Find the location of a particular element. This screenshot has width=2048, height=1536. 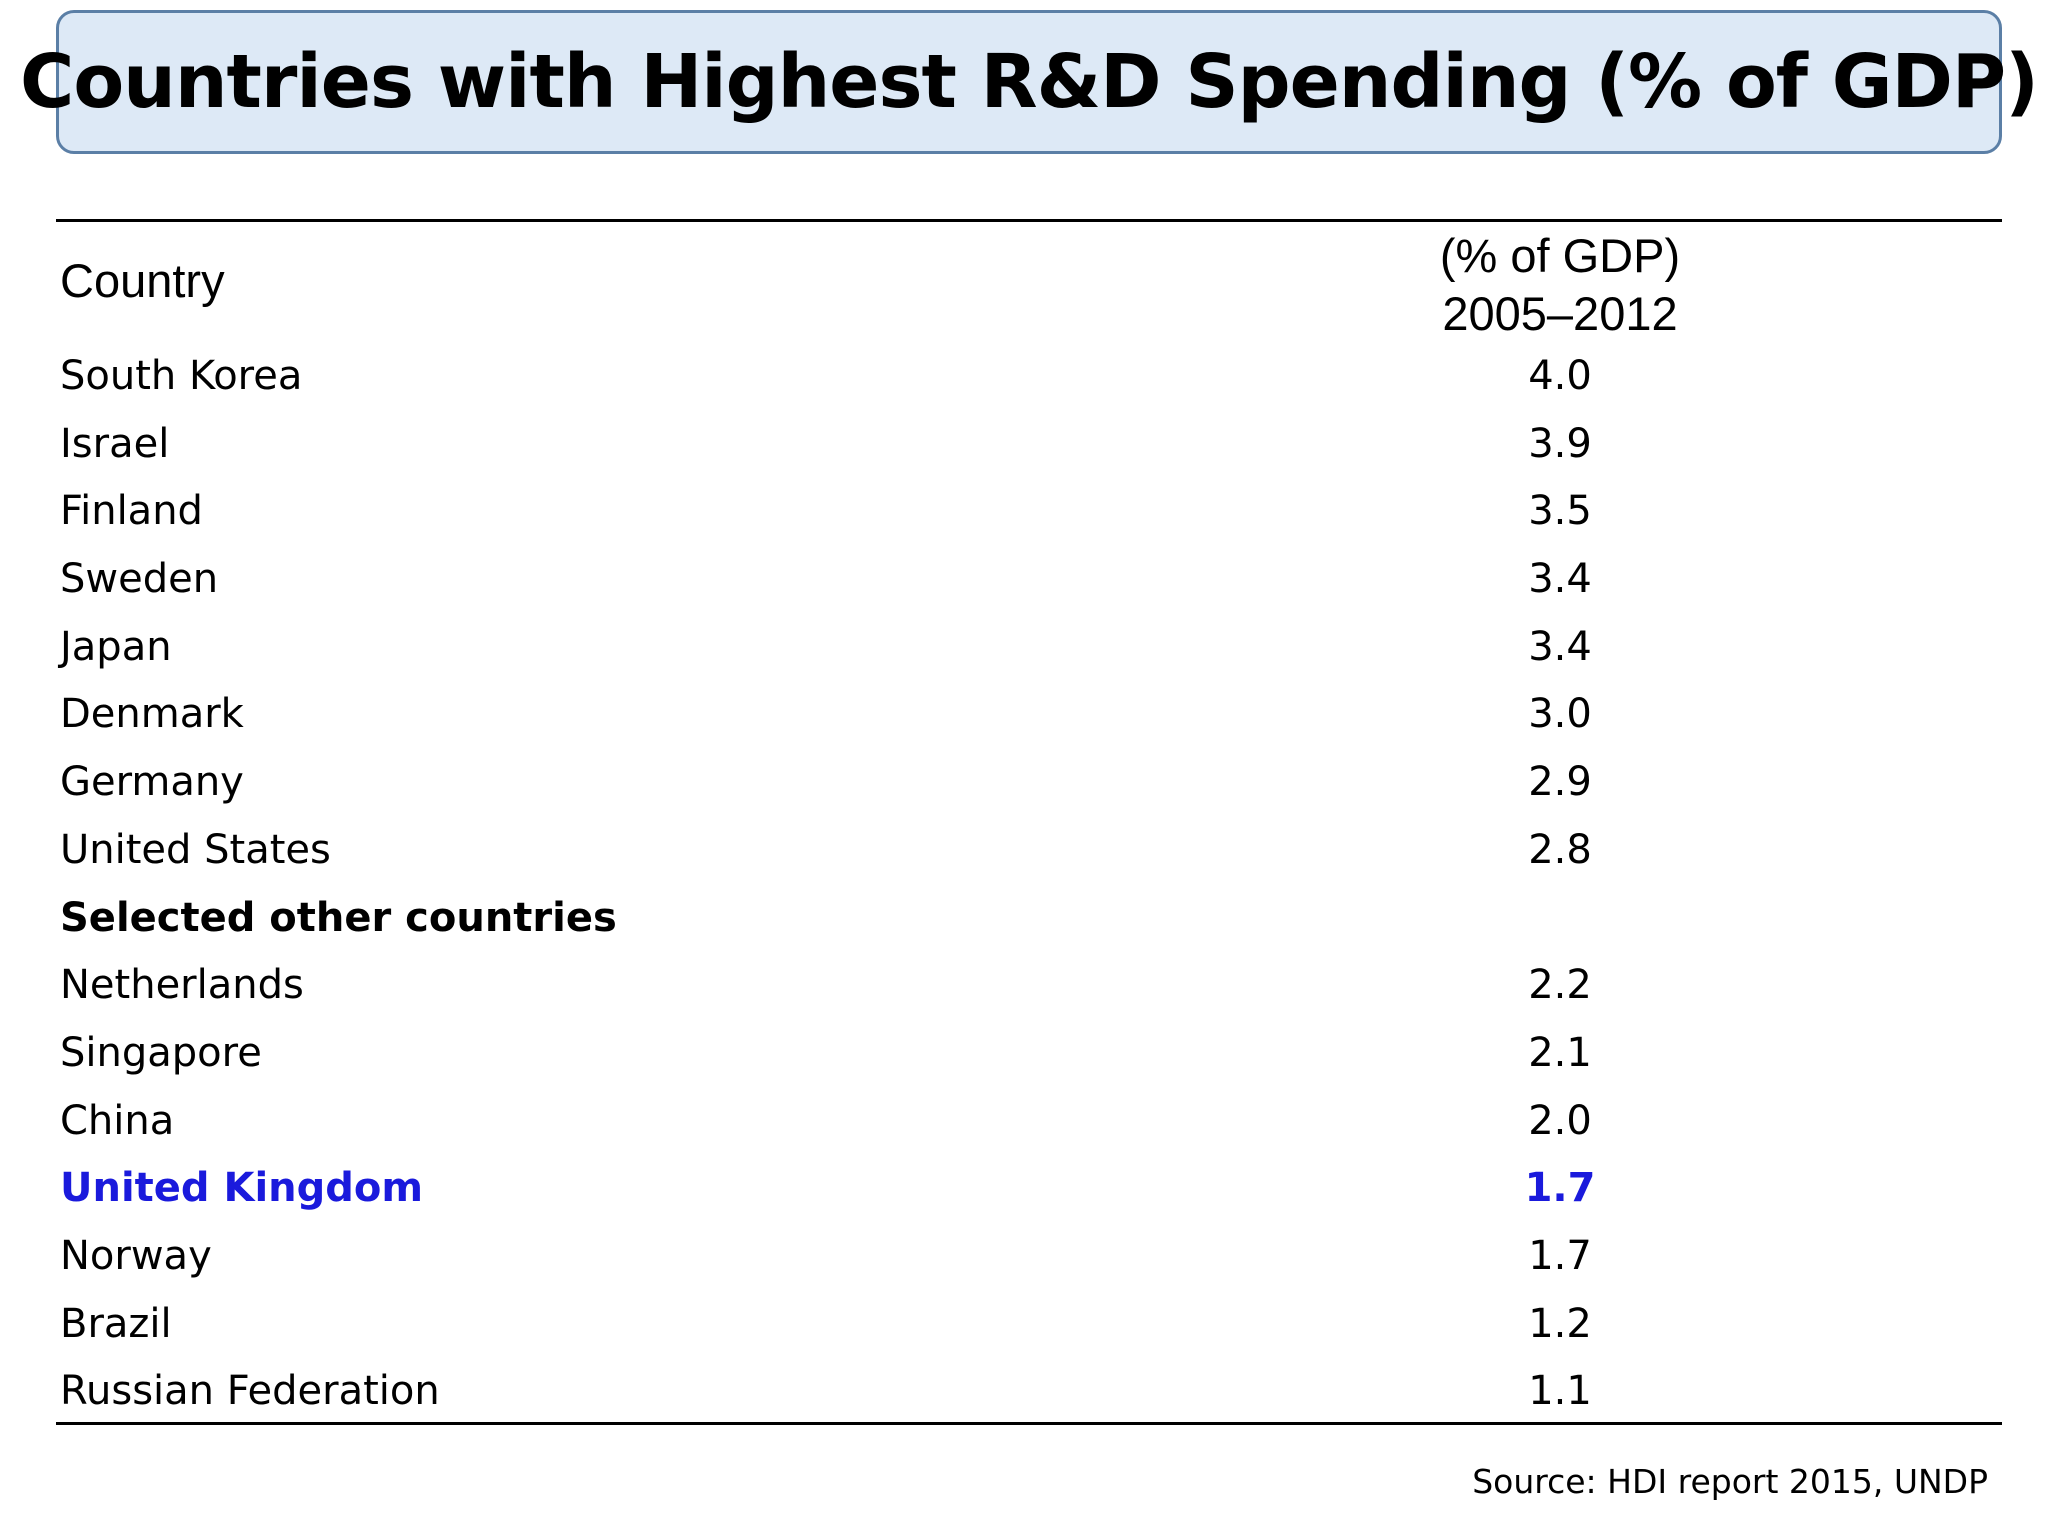

value-cell: 2.9 is located at coordinates (1560, 782).